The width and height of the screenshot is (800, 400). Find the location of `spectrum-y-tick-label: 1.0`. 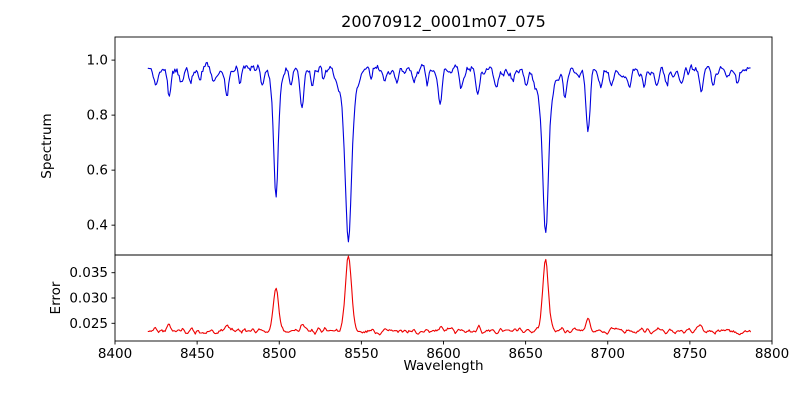

spectrum-y-tick-label: 1.0 is located at coordinates (97, 61).